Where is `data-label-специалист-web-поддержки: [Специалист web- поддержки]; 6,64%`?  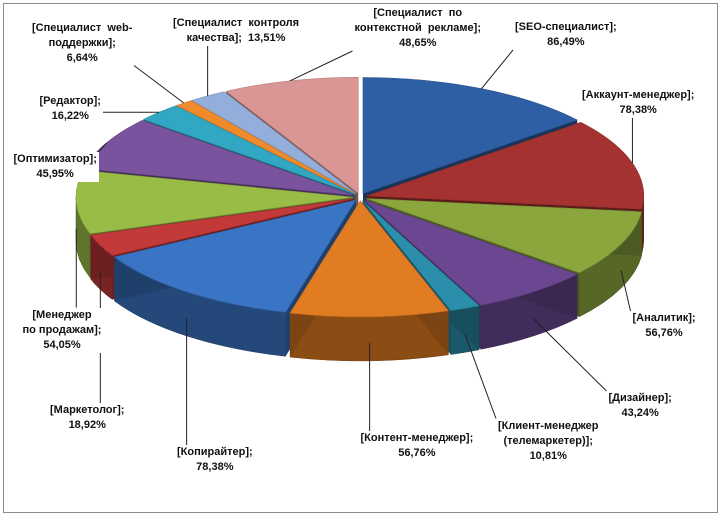 data-label-специалист-web-поддержки: [Специалист web- поддержки]; 6,64% is located at coordinates (82, 43).